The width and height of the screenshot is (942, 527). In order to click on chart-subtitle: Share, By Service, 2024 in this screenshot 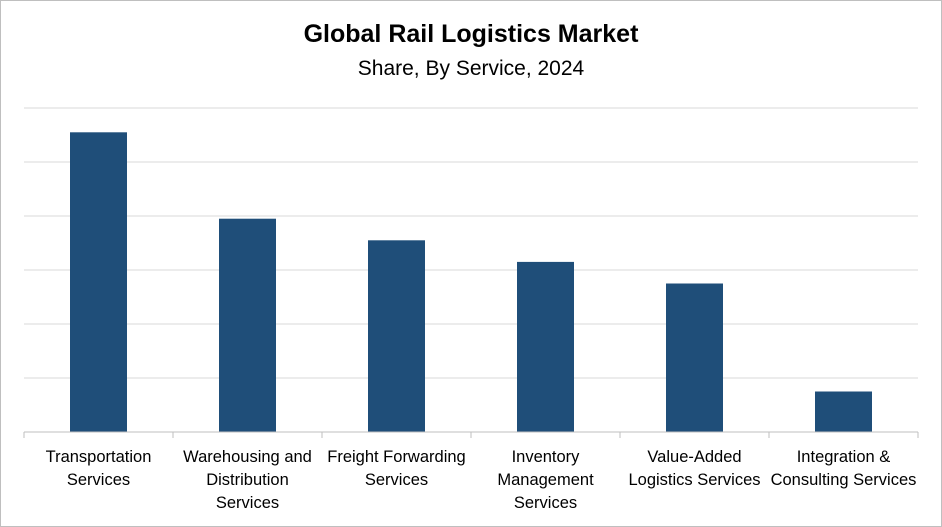, I will do `click(471, 68)`.